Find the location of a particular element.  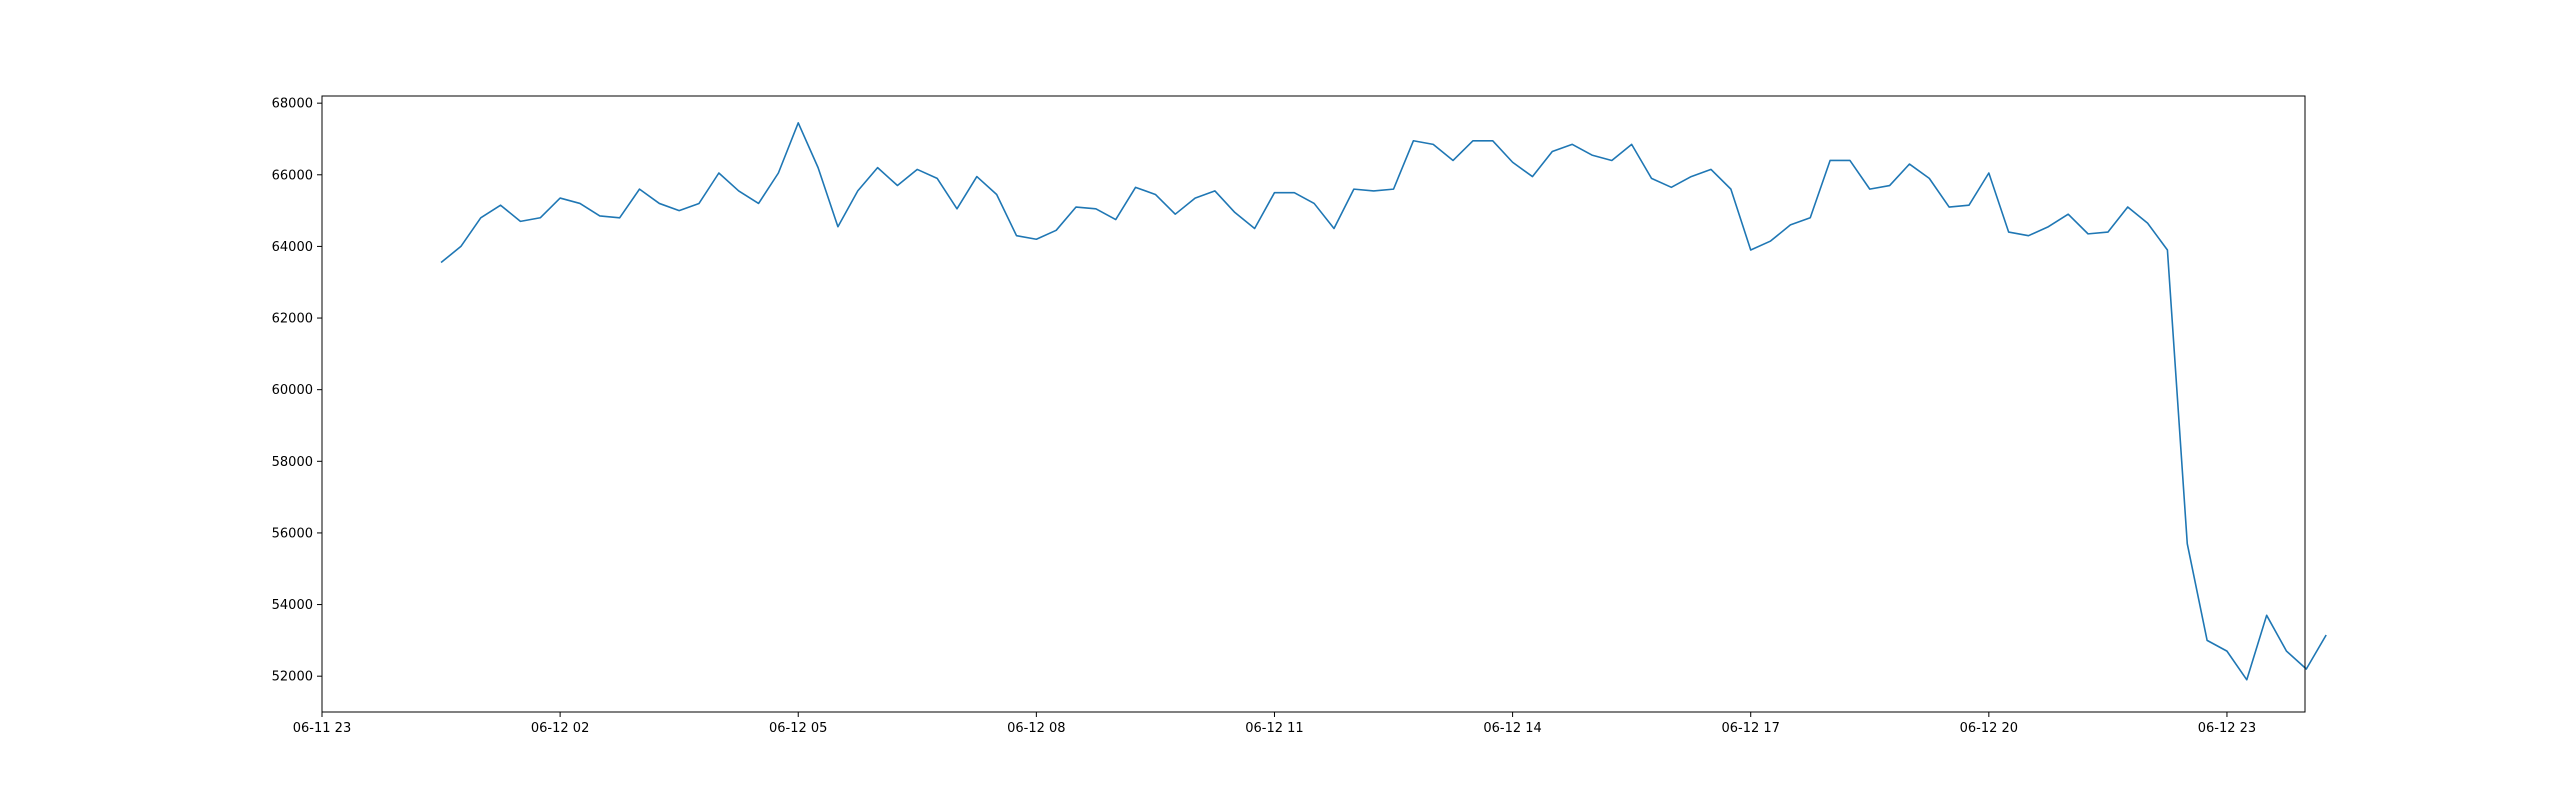

x-tick-label: 06-12 20 is located at coordinates (1989, 728).